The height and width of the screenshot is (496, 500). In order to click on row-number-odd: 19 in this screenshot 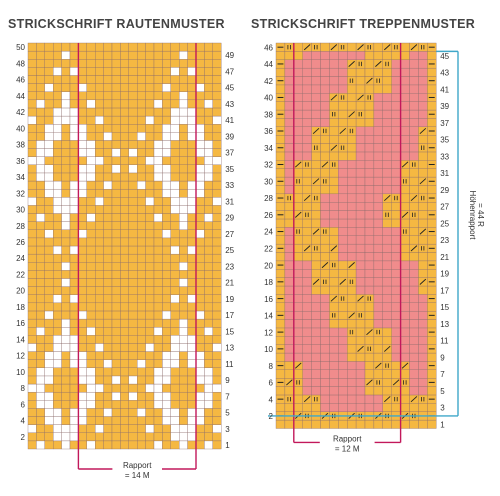, I will do `click(444, 274)`.